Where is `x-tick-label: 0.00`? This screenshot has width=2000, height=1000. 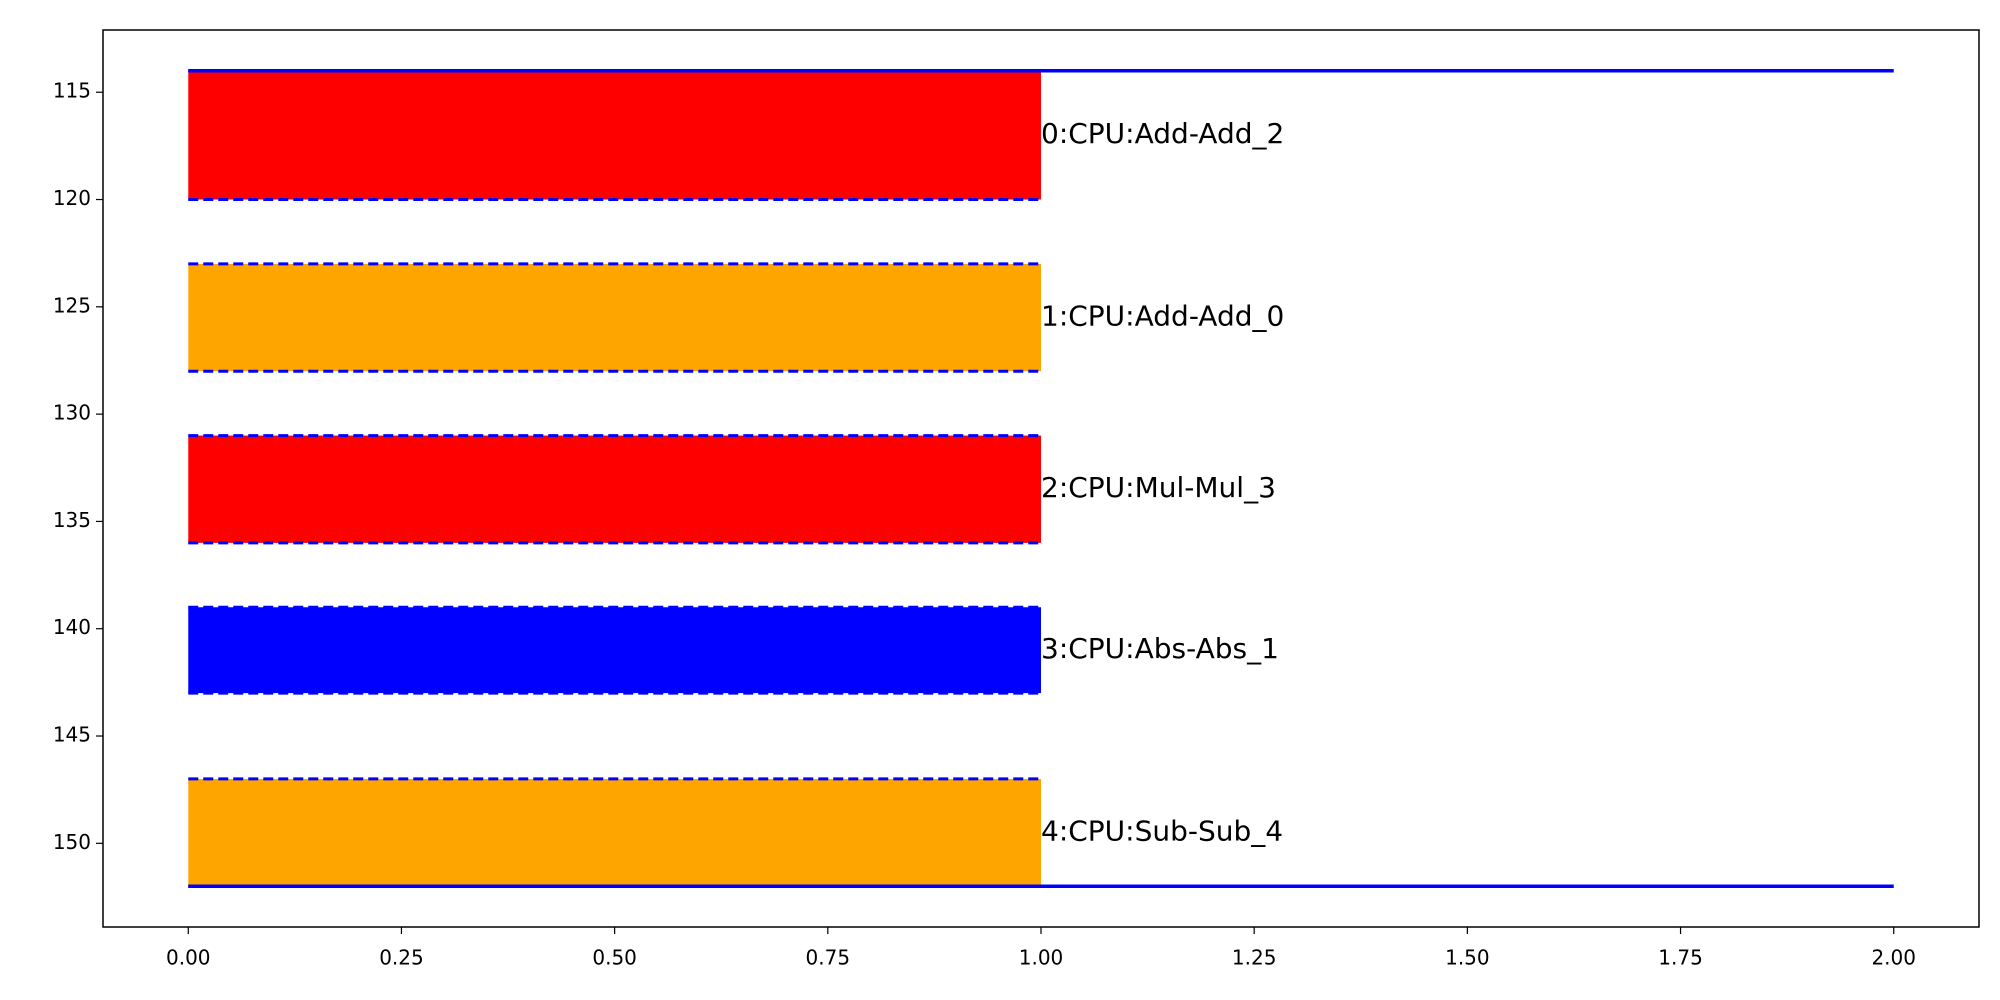
x-tick-label: 0.00 is located at coordinates (188, 958).